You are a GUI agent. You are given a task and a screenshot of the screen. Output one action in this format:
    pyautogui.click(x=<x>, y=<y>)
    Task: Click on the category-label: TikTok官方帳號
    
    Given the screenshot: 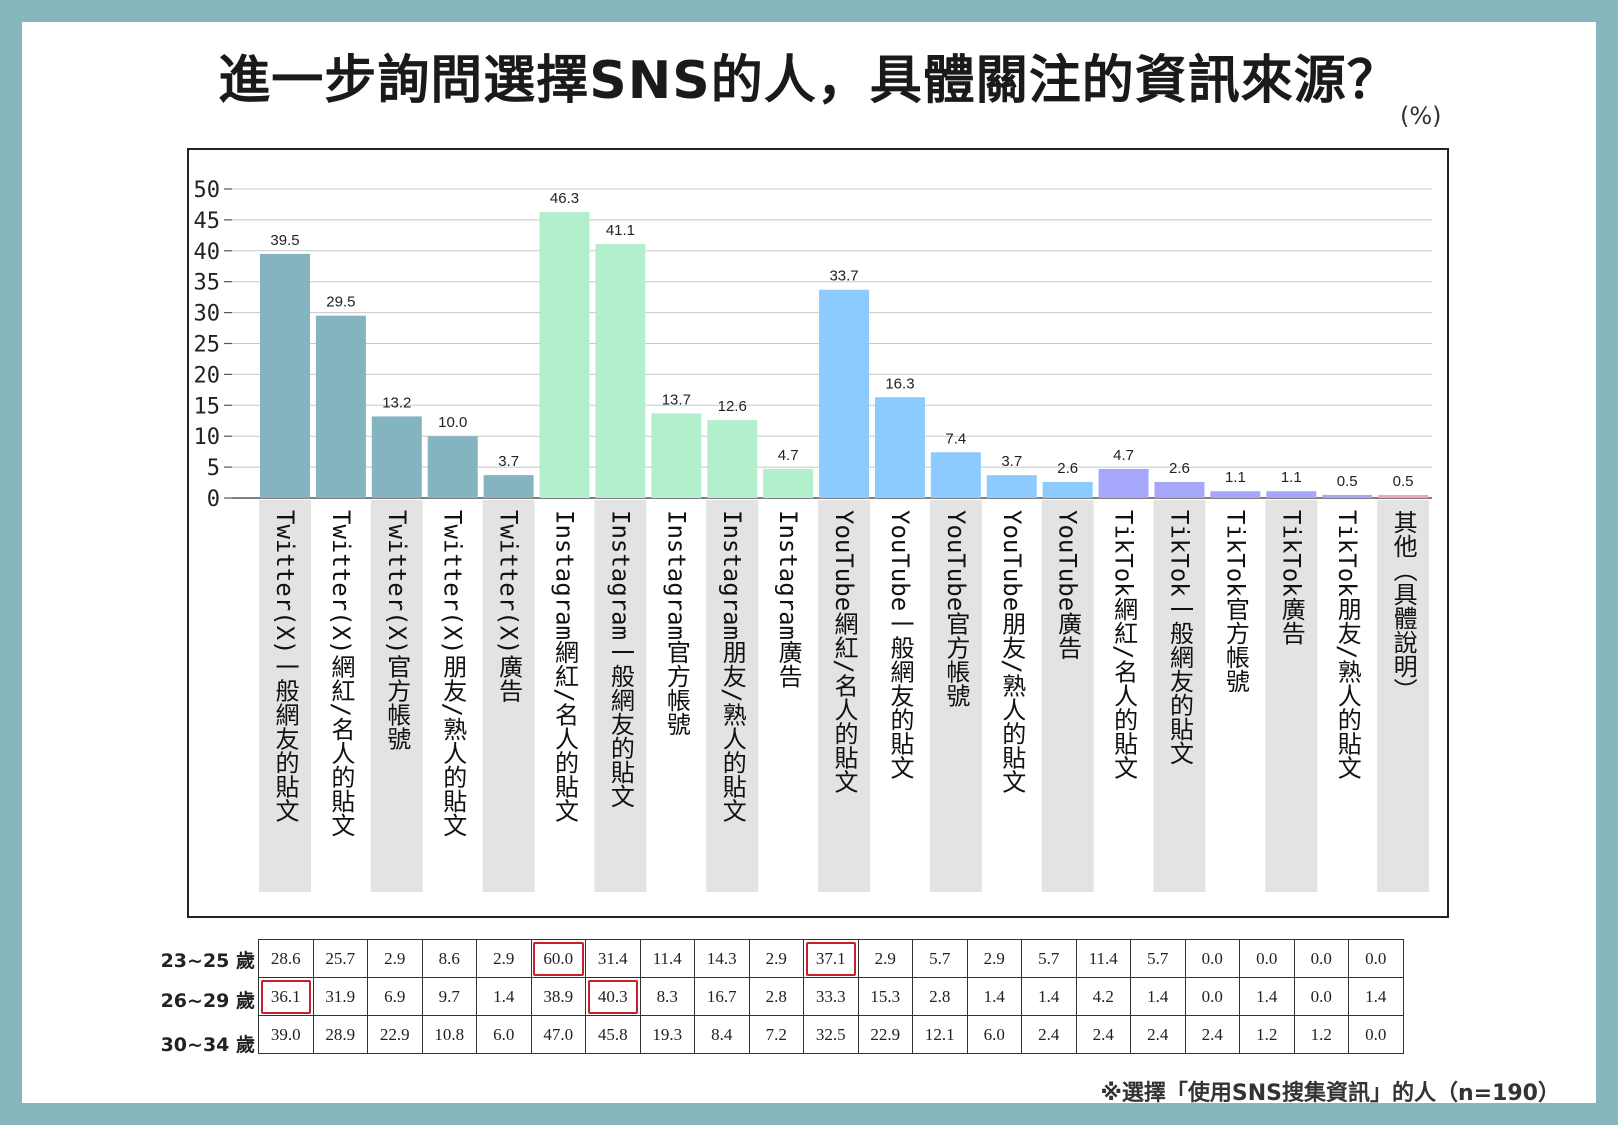 What is the action you would take?
    pyautogui.click(x=1235, y=601)
    